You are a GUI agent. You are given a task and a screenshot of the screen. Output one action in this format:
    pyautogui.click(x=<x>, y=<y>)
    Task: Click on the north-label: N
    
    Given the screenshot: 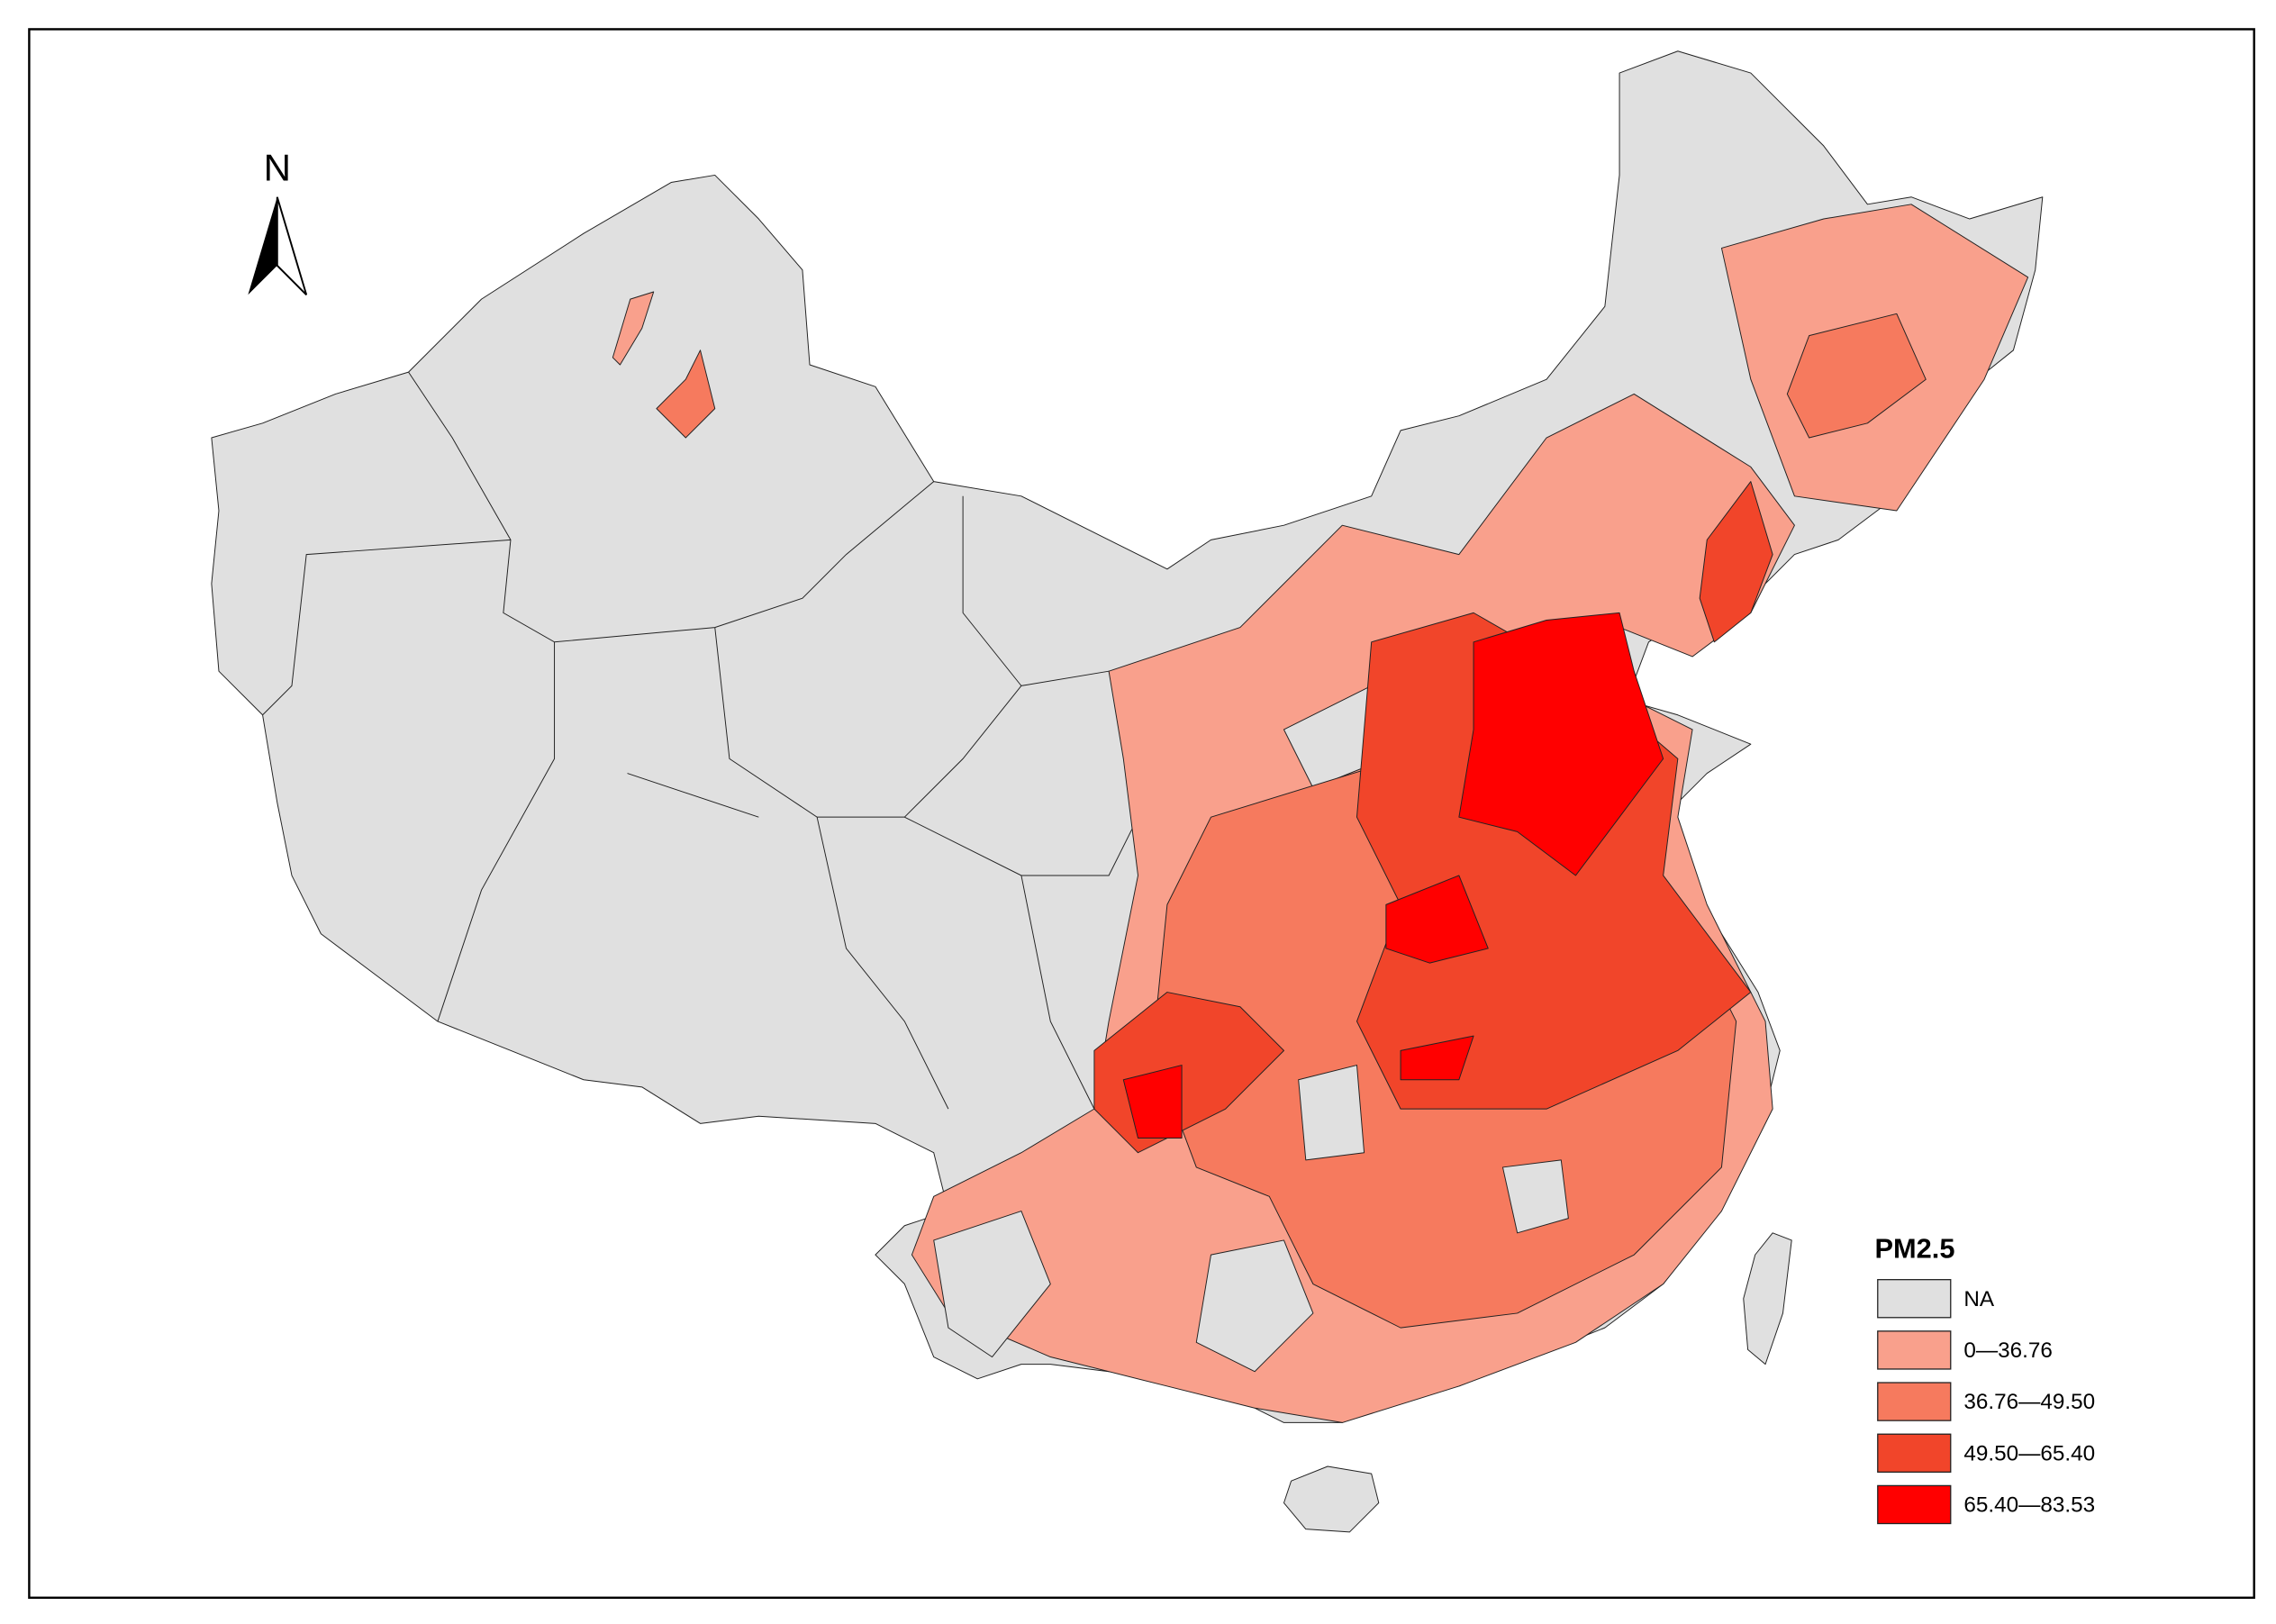 What is the action you would take?
    pyautogui.click(x=277, y=168)
    